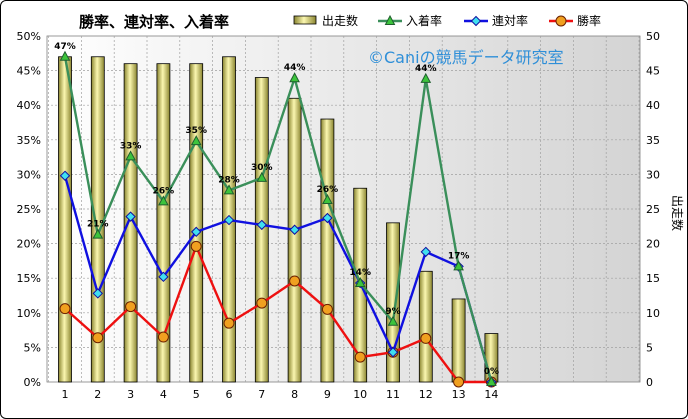 The image size is (688, 419). What do you see at coordinates (653, 140) in the screenshot?
I see `y2-tick-label: 35` at bounding box center [653, 140].